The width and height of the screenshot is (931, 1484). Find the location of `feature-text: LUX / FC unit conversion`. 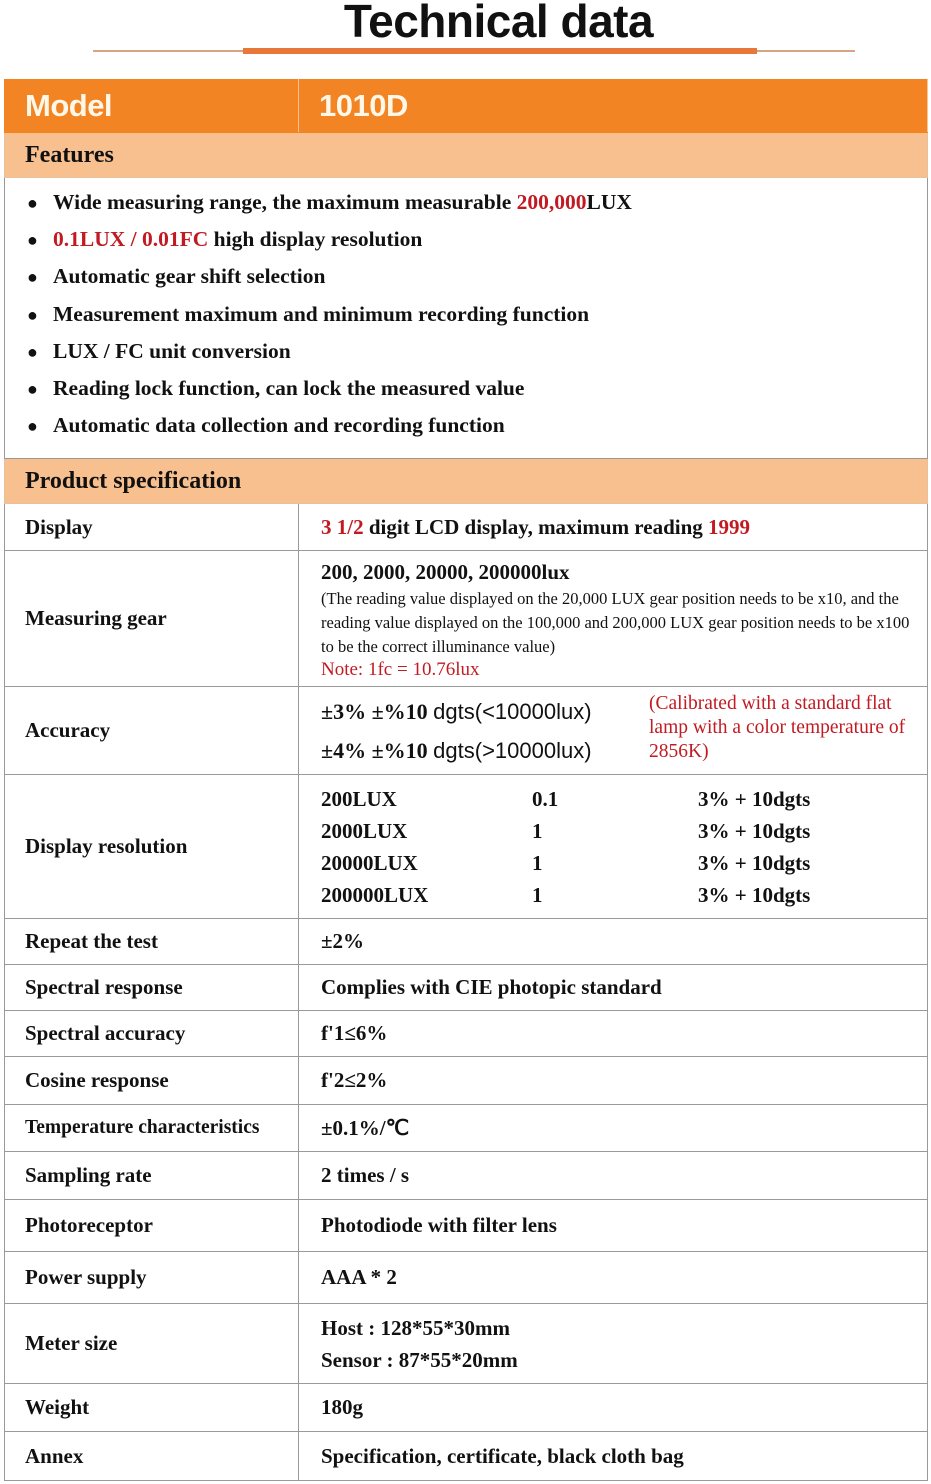

feature-text: LUX / FC unit conversion is located at coordinates (172, 350).